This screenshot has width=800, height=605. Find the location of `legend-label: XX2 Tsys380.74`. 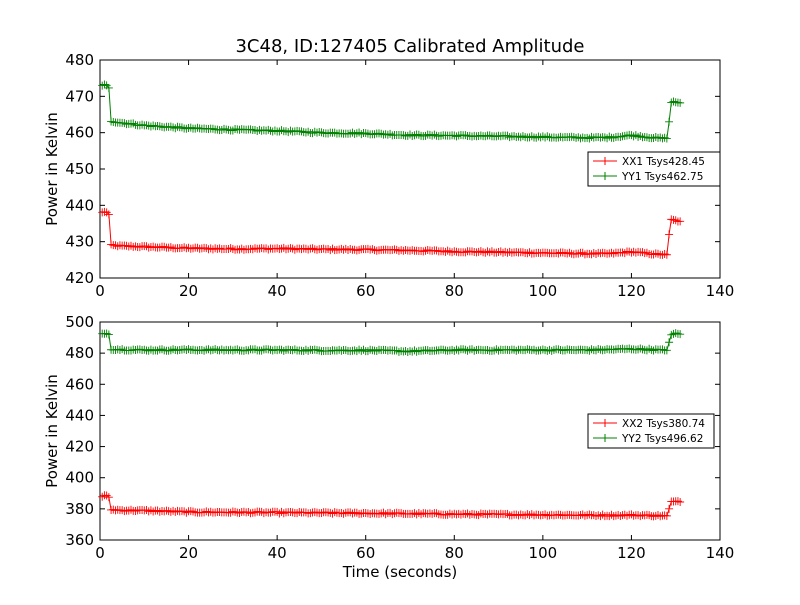

legend-label: XX2 Tsys380.74 is located at coordinates (663, 424).